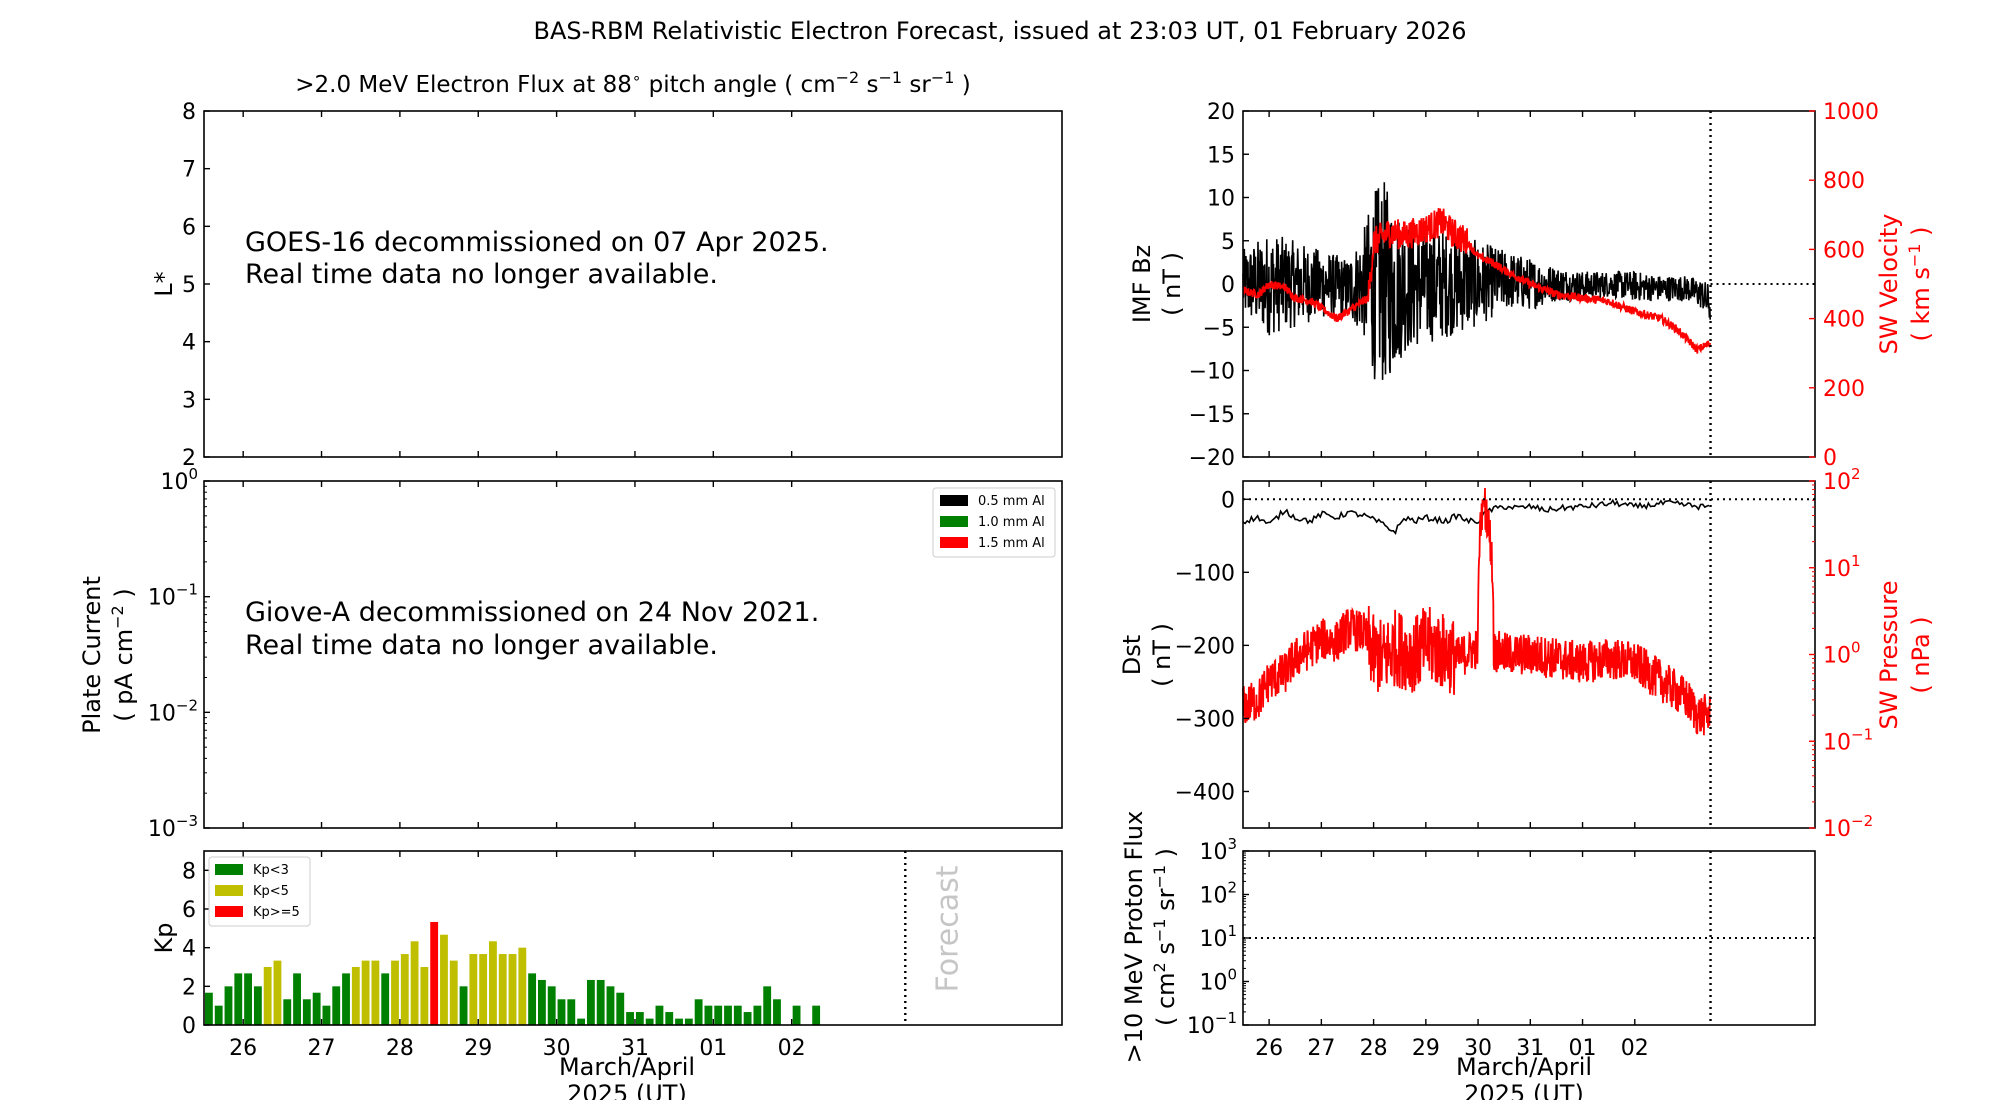  What do you see at coordinates (276, 912) in the screenshot?
I see `kp-legend-label-red: Kp>=5` at bounding box center [276, 912].